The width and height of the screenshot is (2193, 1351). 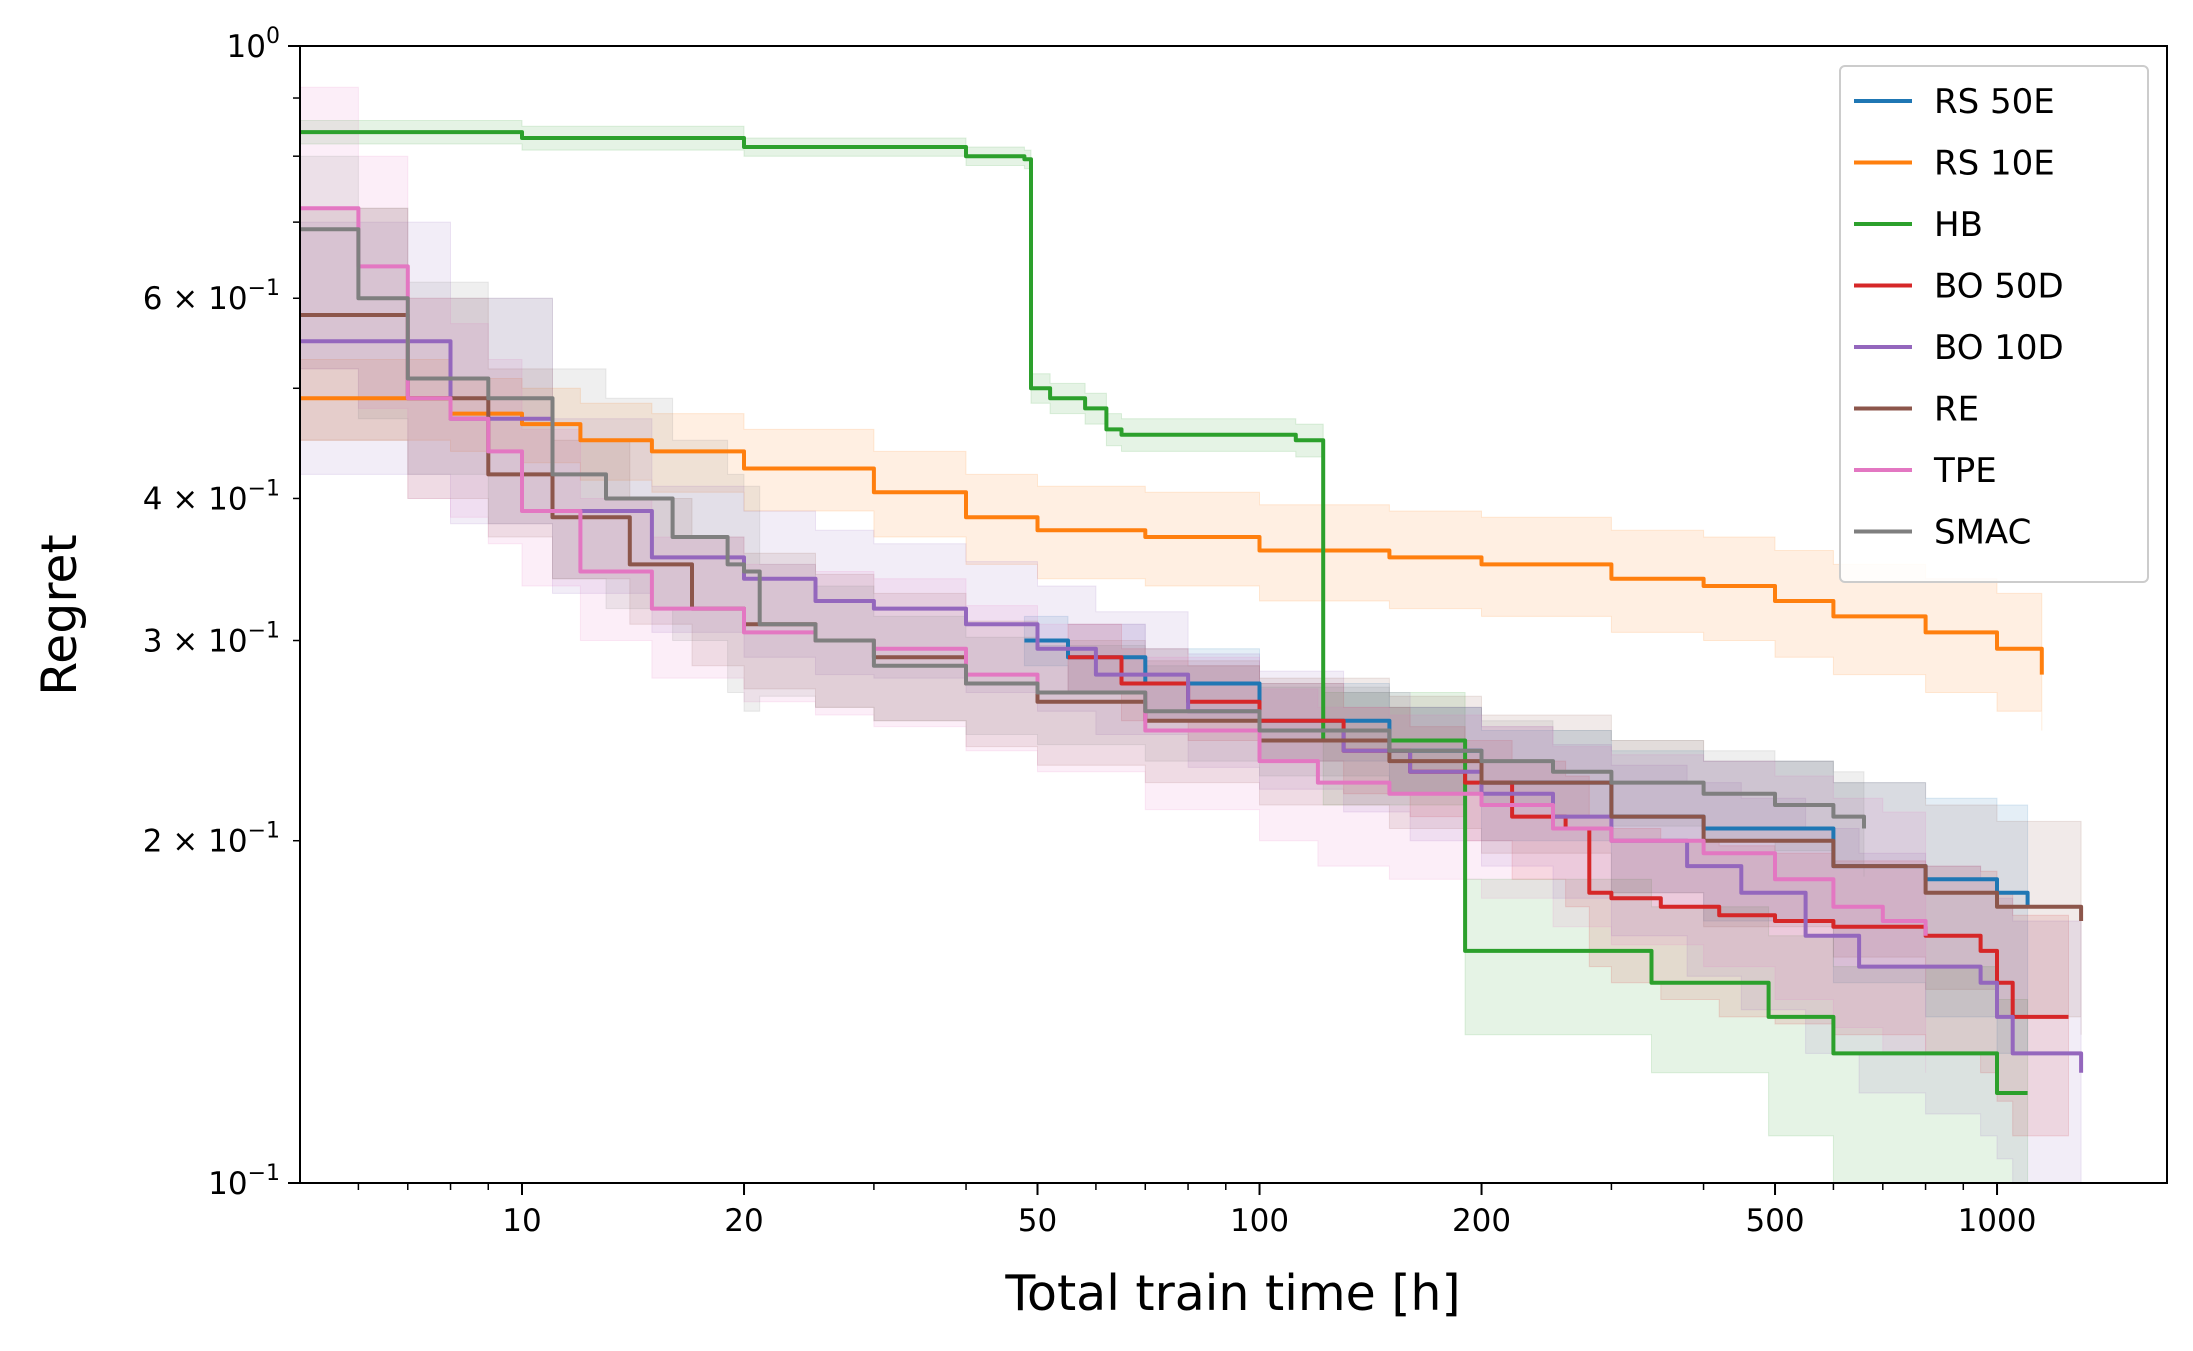 What do you see at coordinates (521, 1221) in the screenshot?
I see `x-tick-label: 10` at bounding box center [521, 1221].